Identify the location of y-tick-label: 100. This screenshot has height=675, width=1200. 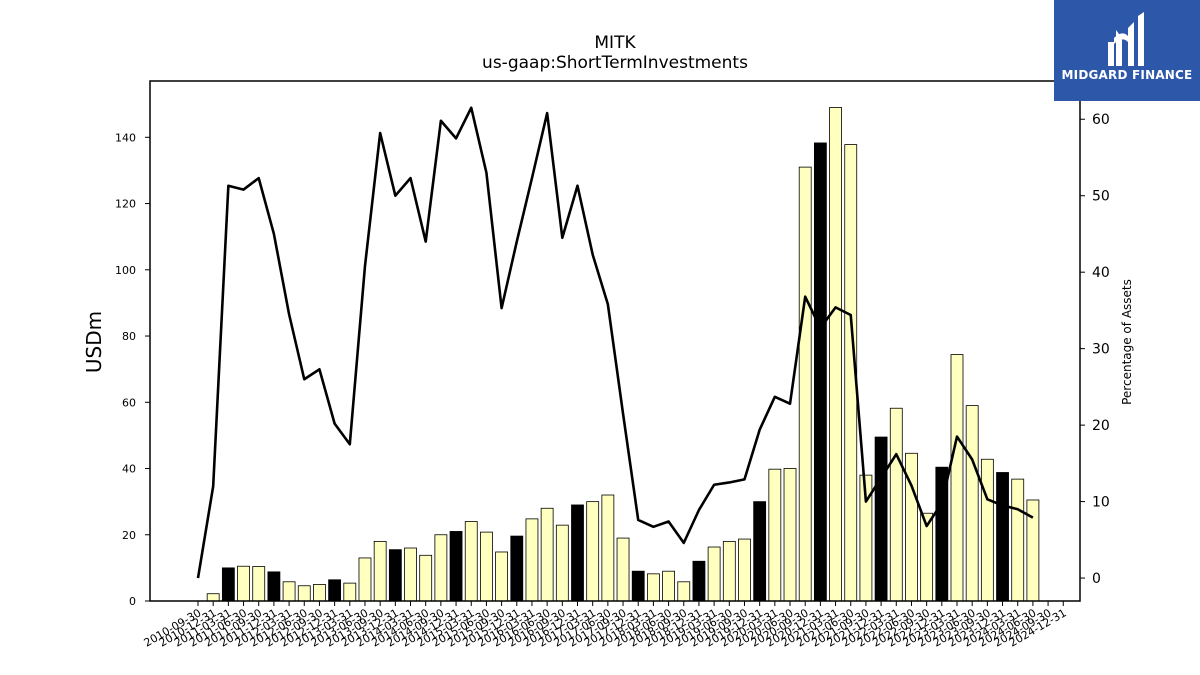
(125, 270).